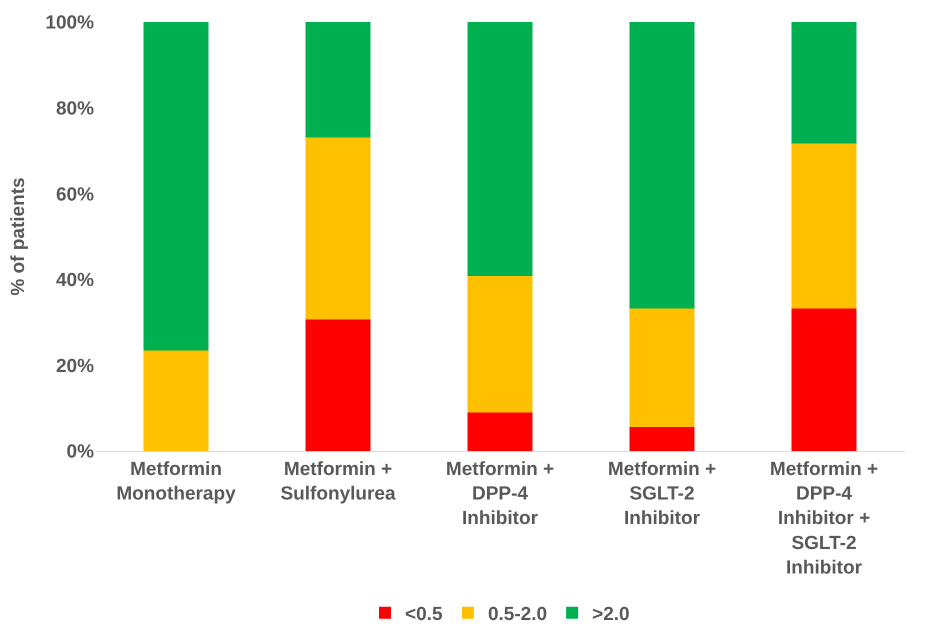 The height and width of the screenshot is (642, 935). What do you see at coordinates (662, 494) in the screenshot?
I see `x-tick-label: Metformin + SGLT-2 Inhibitor` at bounding box center [662, 494].